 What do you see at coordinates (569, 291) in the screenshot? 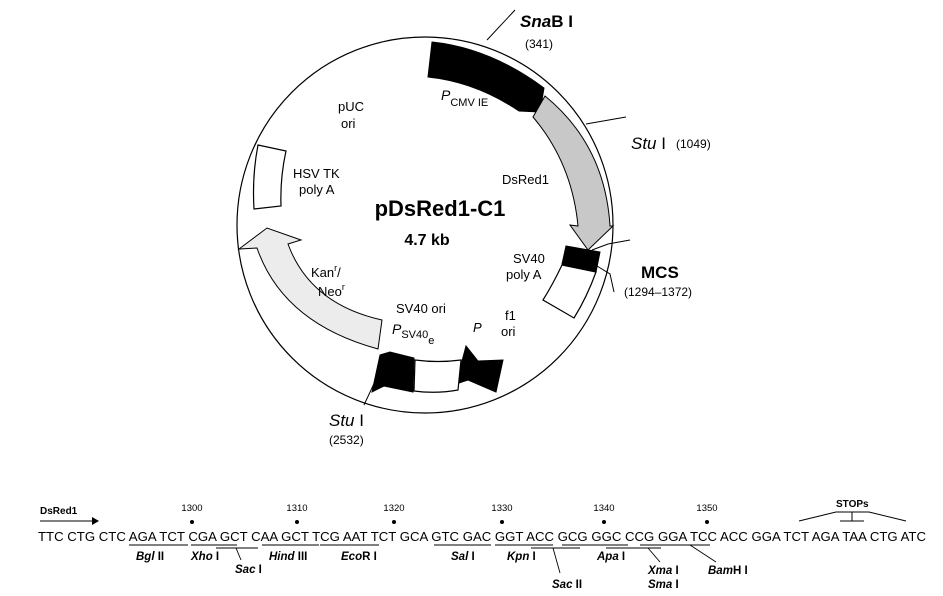
I see `sv40-polya-box` at bounding box center [569, 291].